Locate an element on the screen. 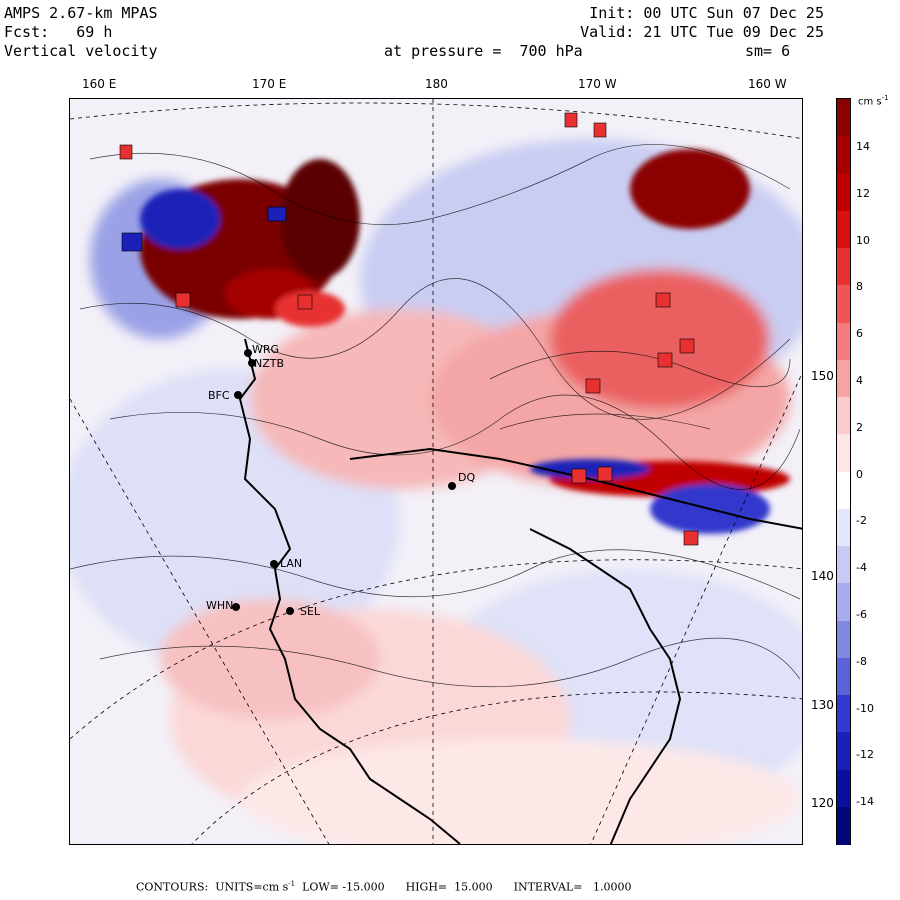 The width and height of the screenshot is (900, 900). colorbar-tick-label: 4 is located at coordinates (859, 380).